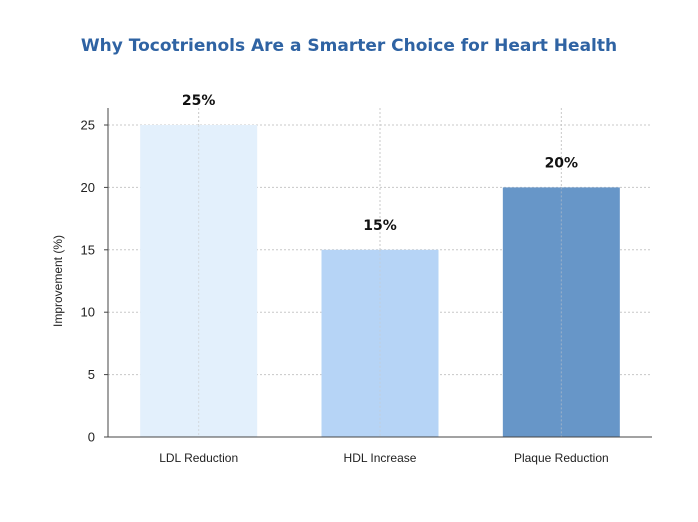  I want to click on y-tick-label: 20, so click(88, 187).